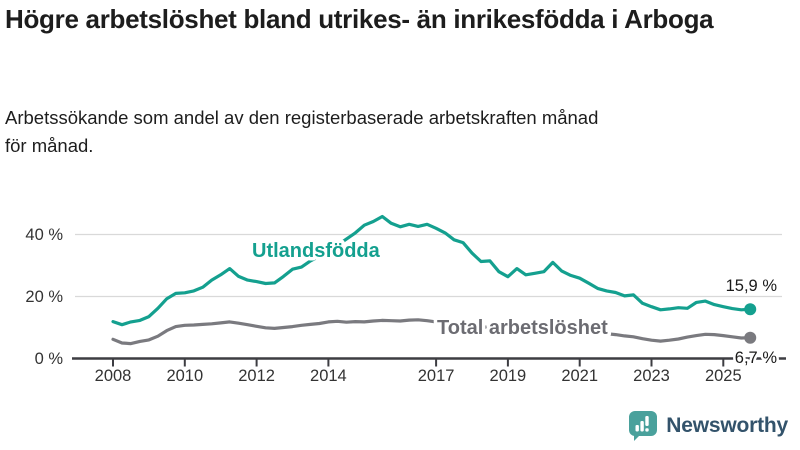 The height and width of the screenshot is (450, 800). Describe the element at coordinates (256, 376) in the screenshot. I see `x-axis-label-2012: 2012` at that location.